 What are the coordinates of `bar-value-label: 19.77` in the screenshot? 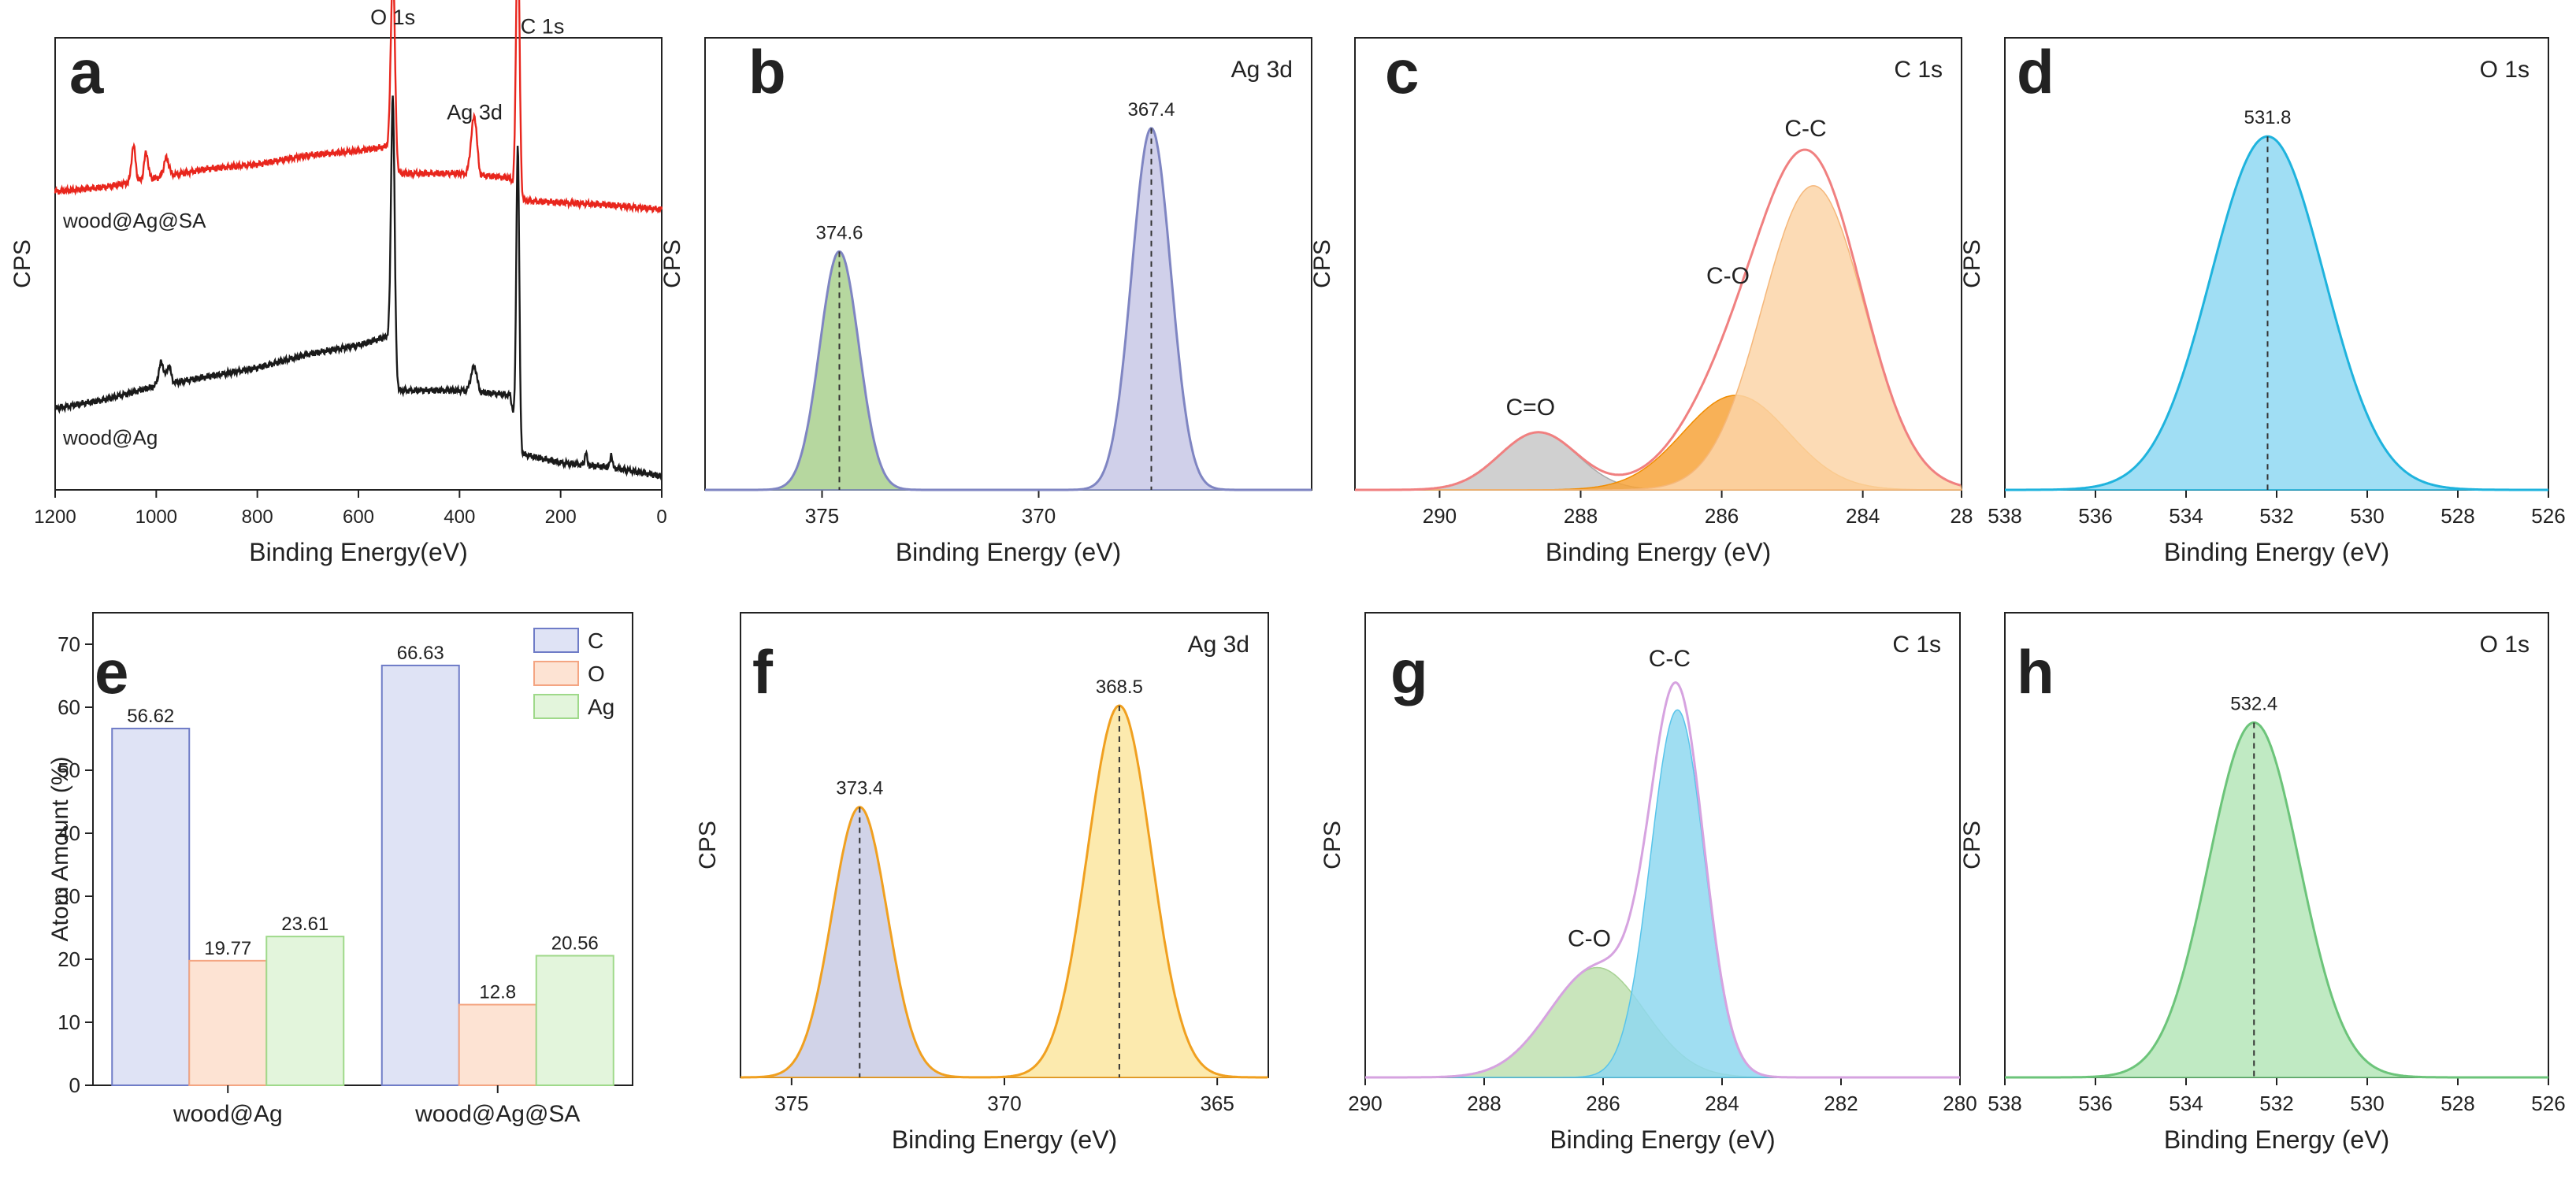 It's located at (227, 948).